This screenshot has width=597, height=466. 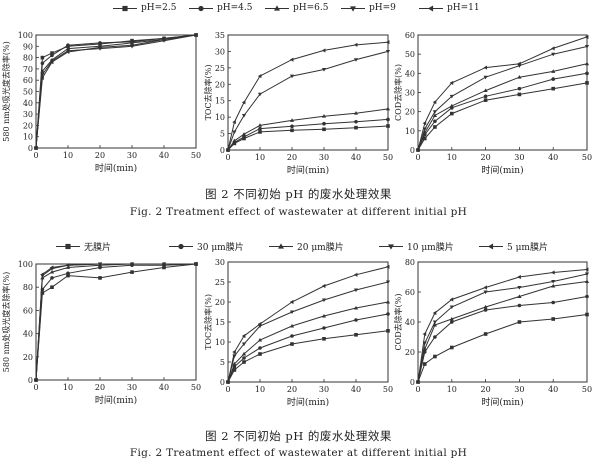 What do you see at coordinates (220, 248) in the screenshot?
I see `legend-label: 30 μm膜片` at bounding box center [220, 248].